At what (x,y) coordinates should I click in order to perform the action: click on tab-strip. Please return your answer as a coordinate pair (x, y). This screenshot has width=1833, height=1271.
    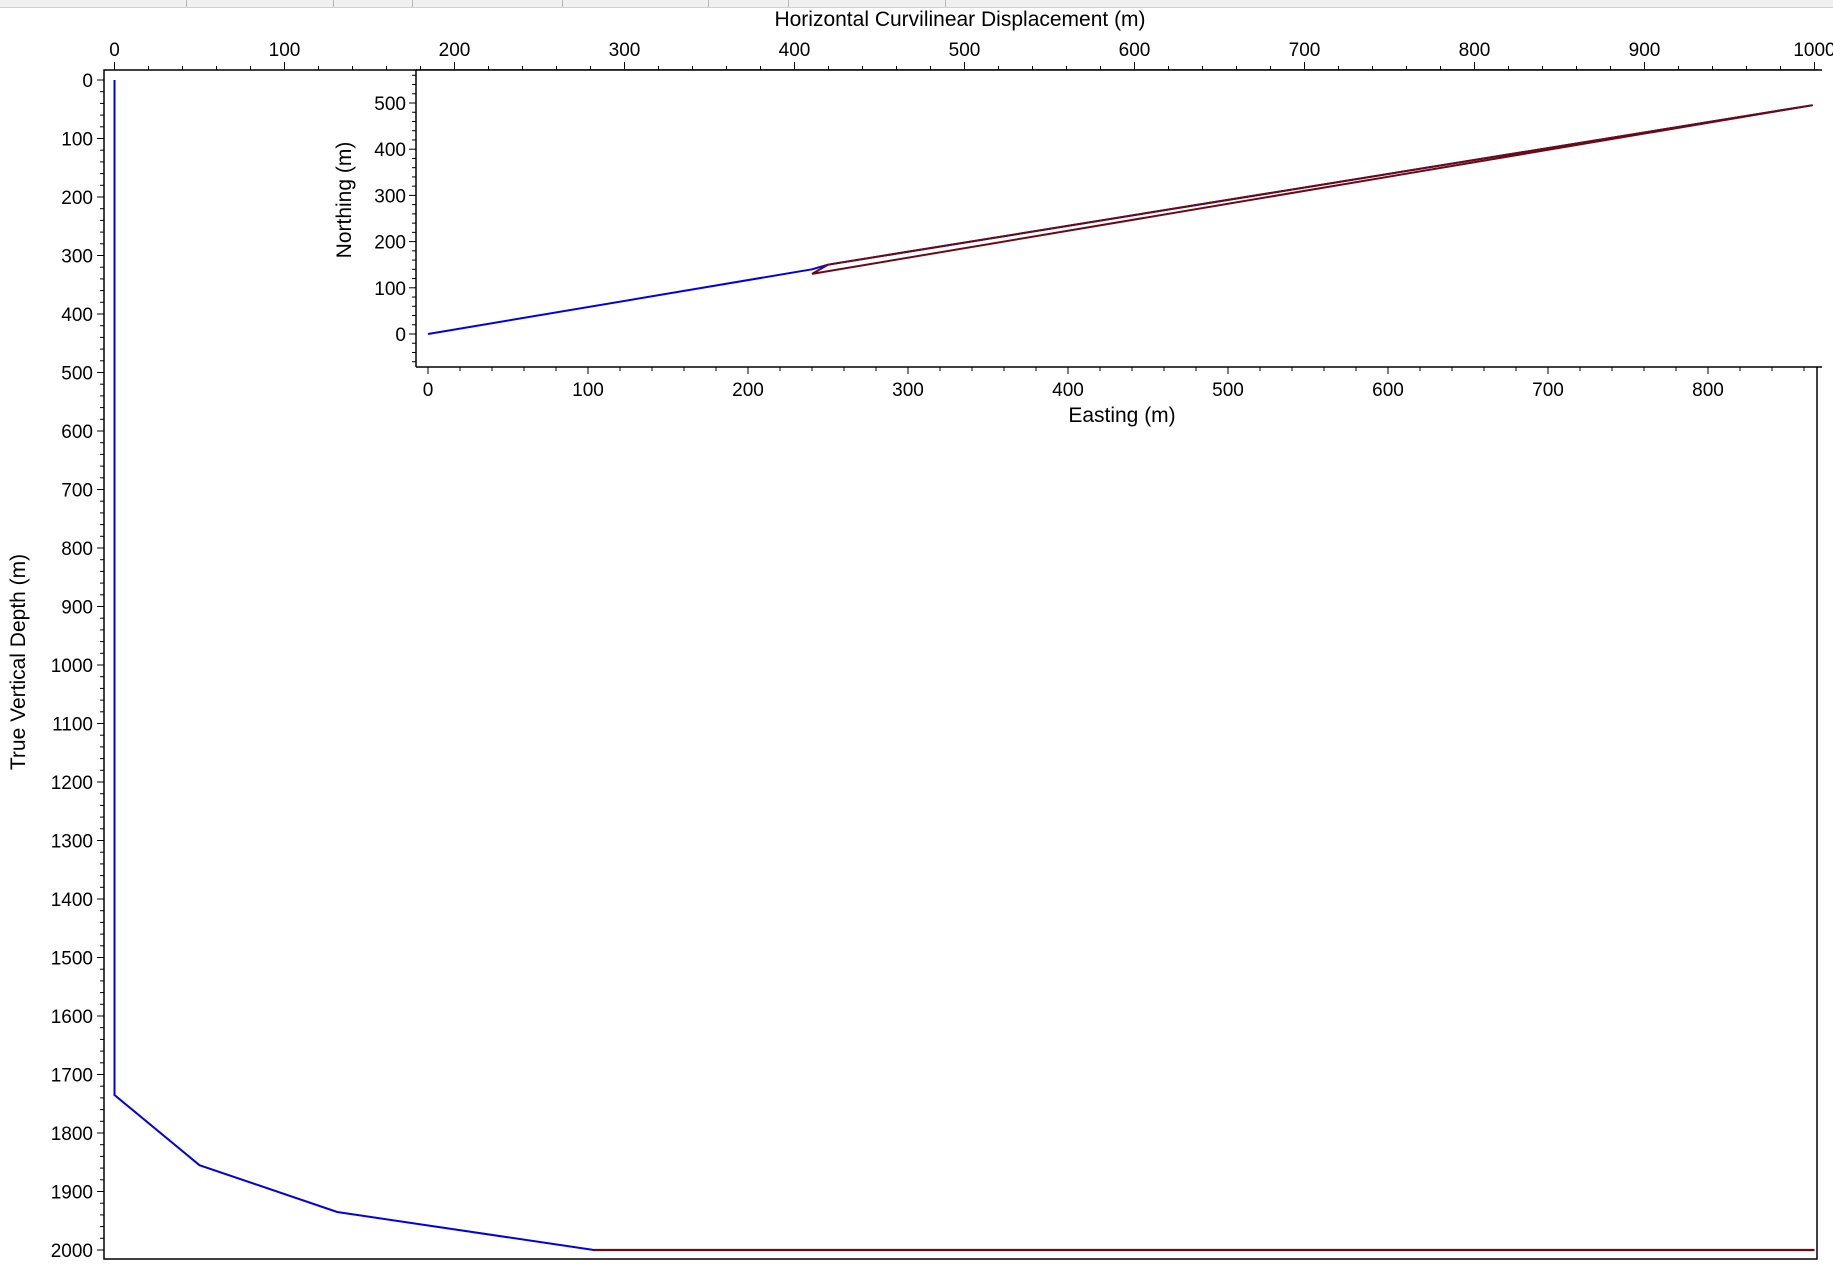
    Looking at the image, I should click on (916, 4).